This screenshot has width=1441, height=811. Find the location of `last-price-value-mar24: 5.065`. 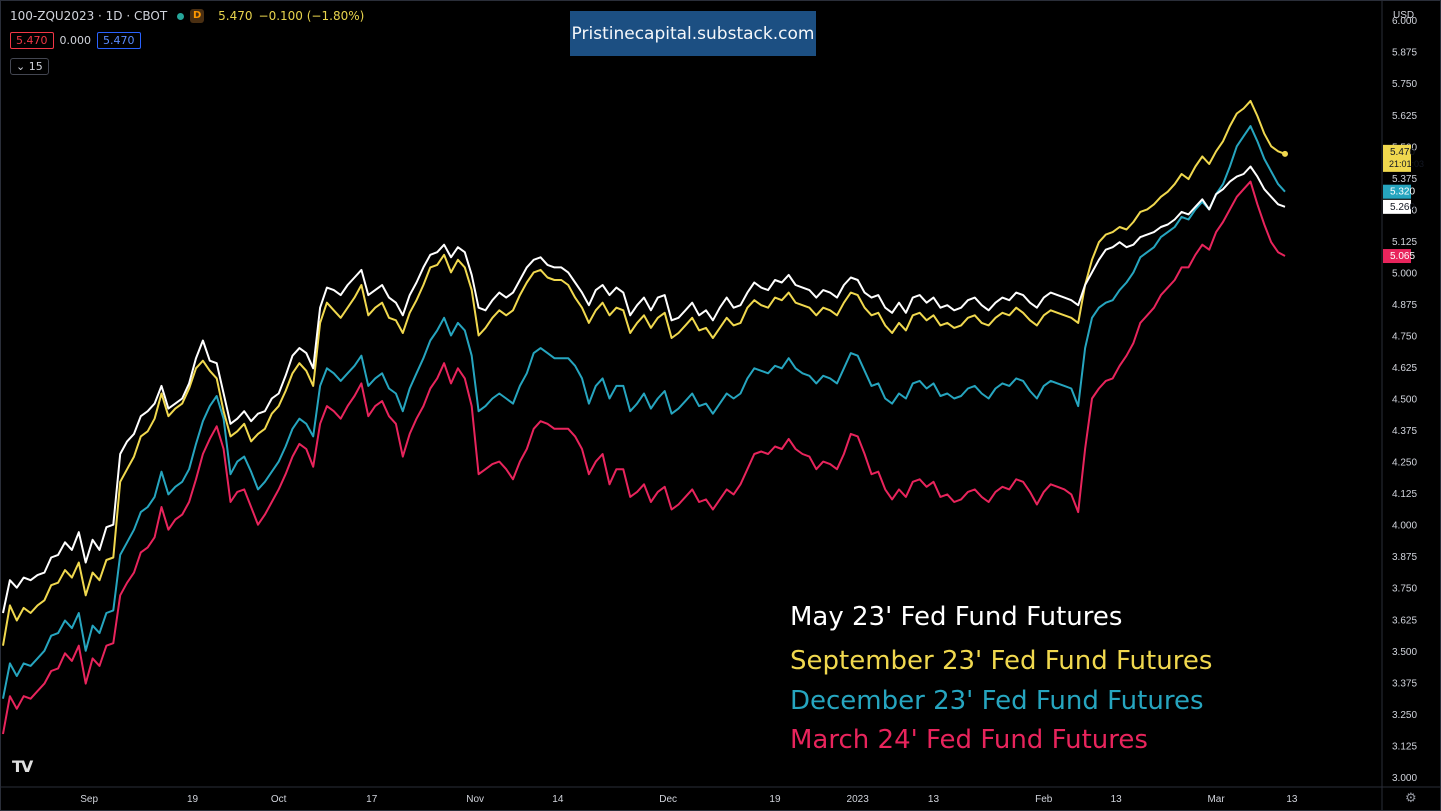

last-price-value-mar24: 5.065 is located at coordinates (1402, 256).